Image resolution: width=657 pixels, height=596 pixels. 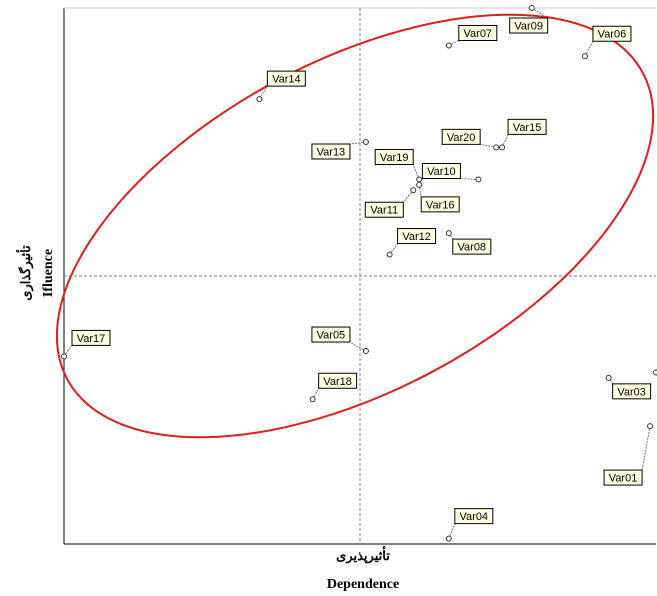 I want to click on label-text: Var01, so click(x=623, y=479).